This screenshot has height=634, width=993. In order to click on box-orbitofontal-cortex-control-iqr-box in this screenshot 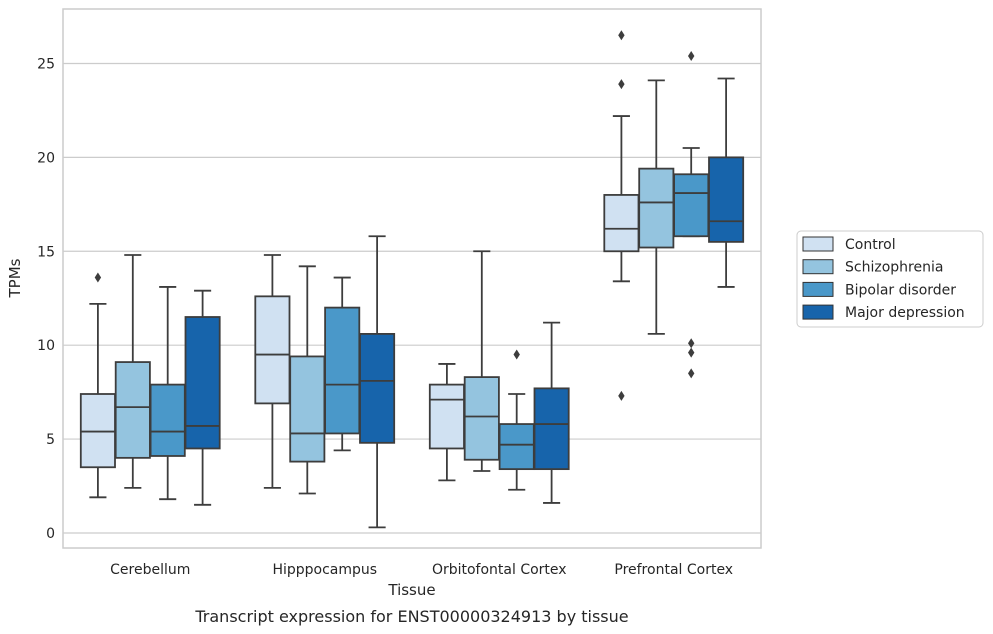, I will do `click(446, 416)`.